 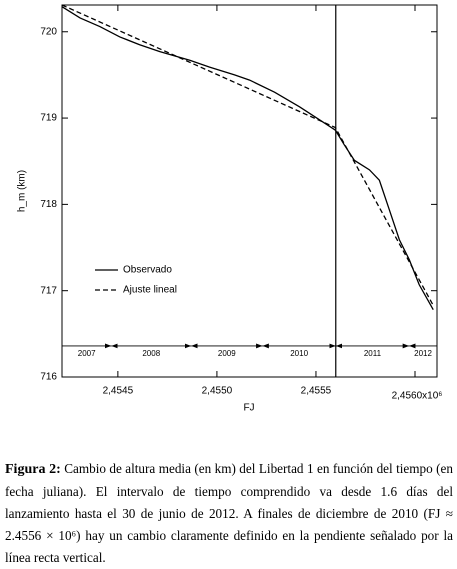 I want to click on caption-label: Figura 2:, so click(x=33, y=469).